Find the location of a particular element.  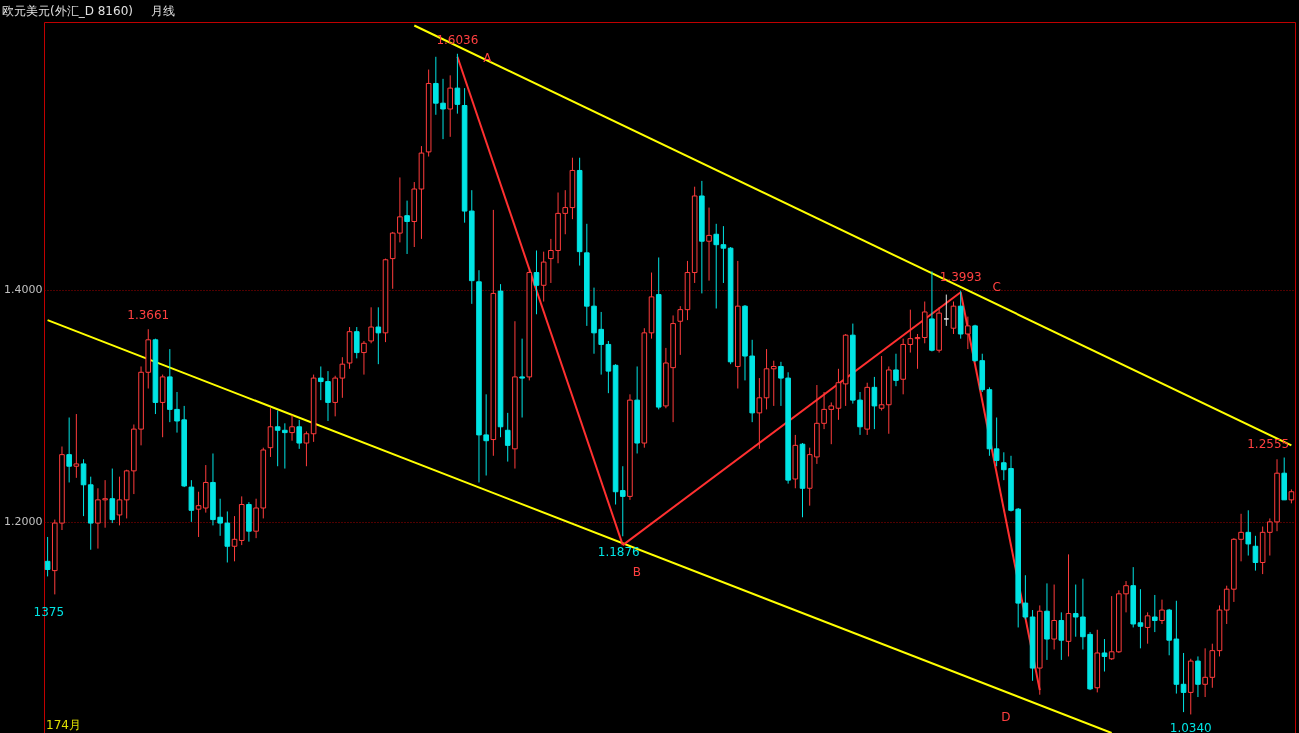

y-tick-label: 1.4000 is located at coordinates (23, 290).